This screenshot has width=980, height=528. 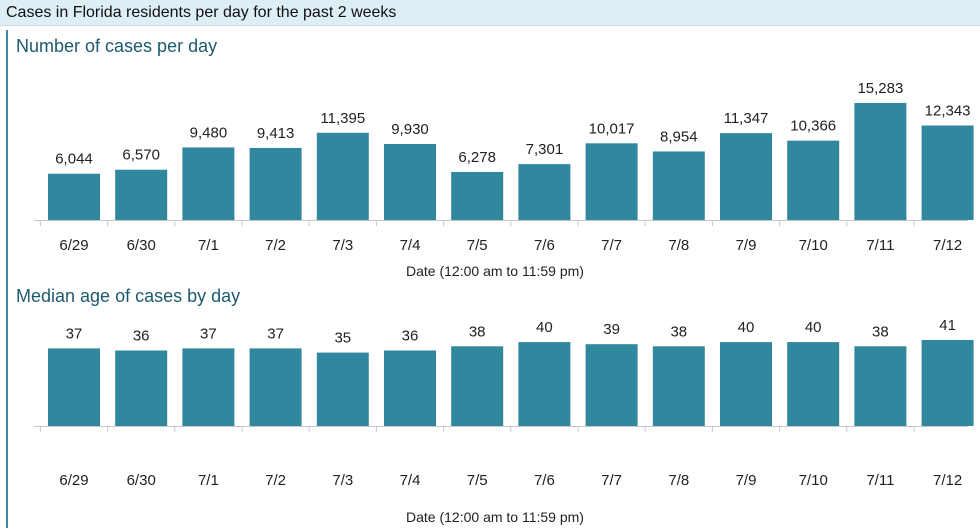 I want to click on age-chart-title: Median age of cases by day, so click(x=128, y=296).